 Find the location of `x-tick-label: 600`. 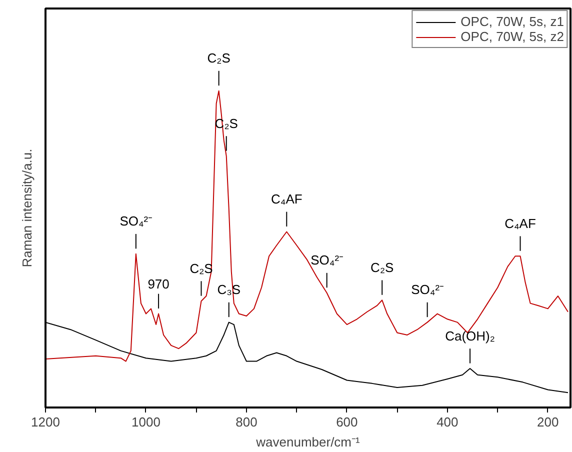

x-tick-label: 600 is located at coordinates (347, 422).